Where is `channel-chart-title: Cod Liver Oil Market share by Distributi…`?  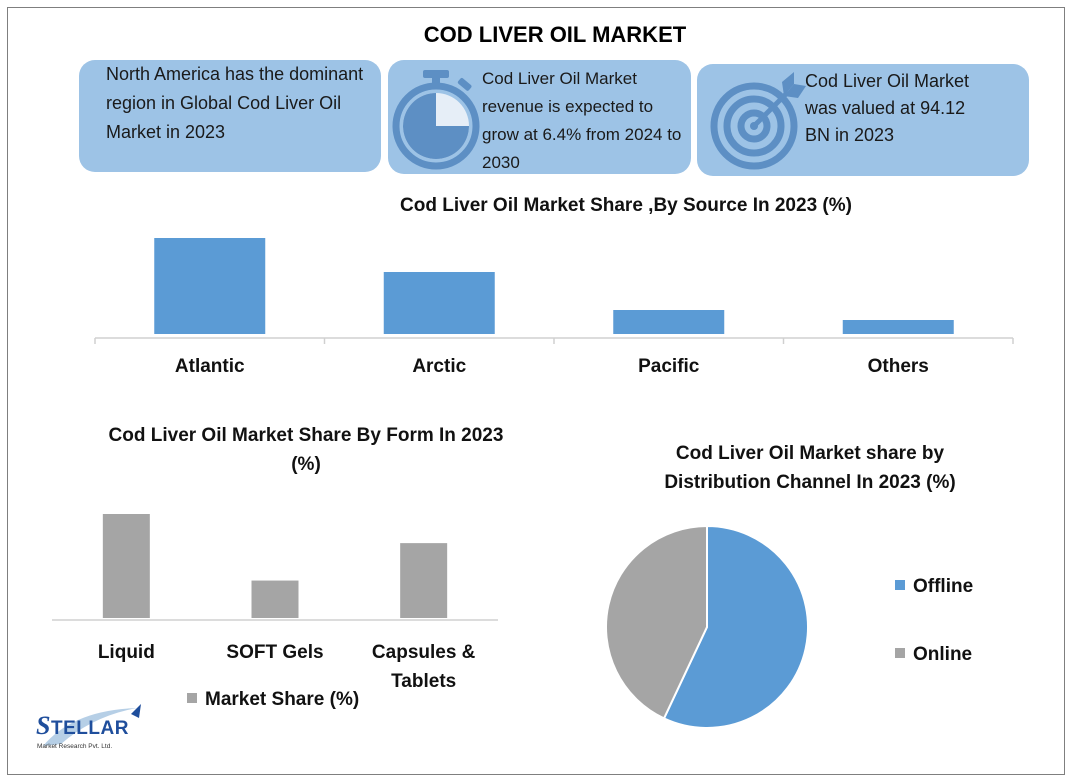
channel-chart-title: Cod Liver Oil Market share by Distributi… is located at coordinates (810, 468).